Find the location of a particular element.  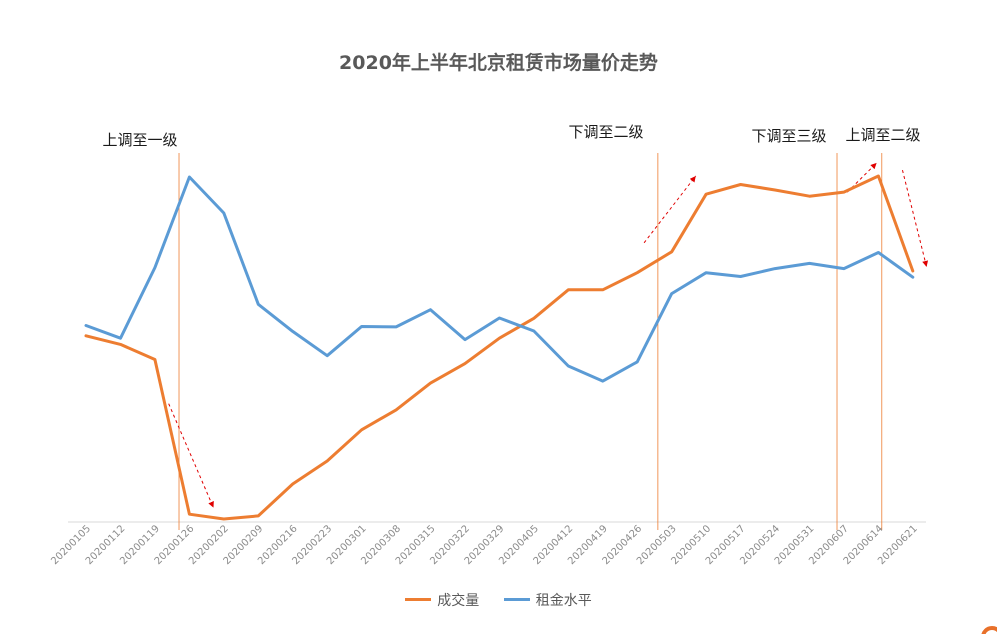

annotation-label-2: 下调至三级 is located at coordinates (788, 136).